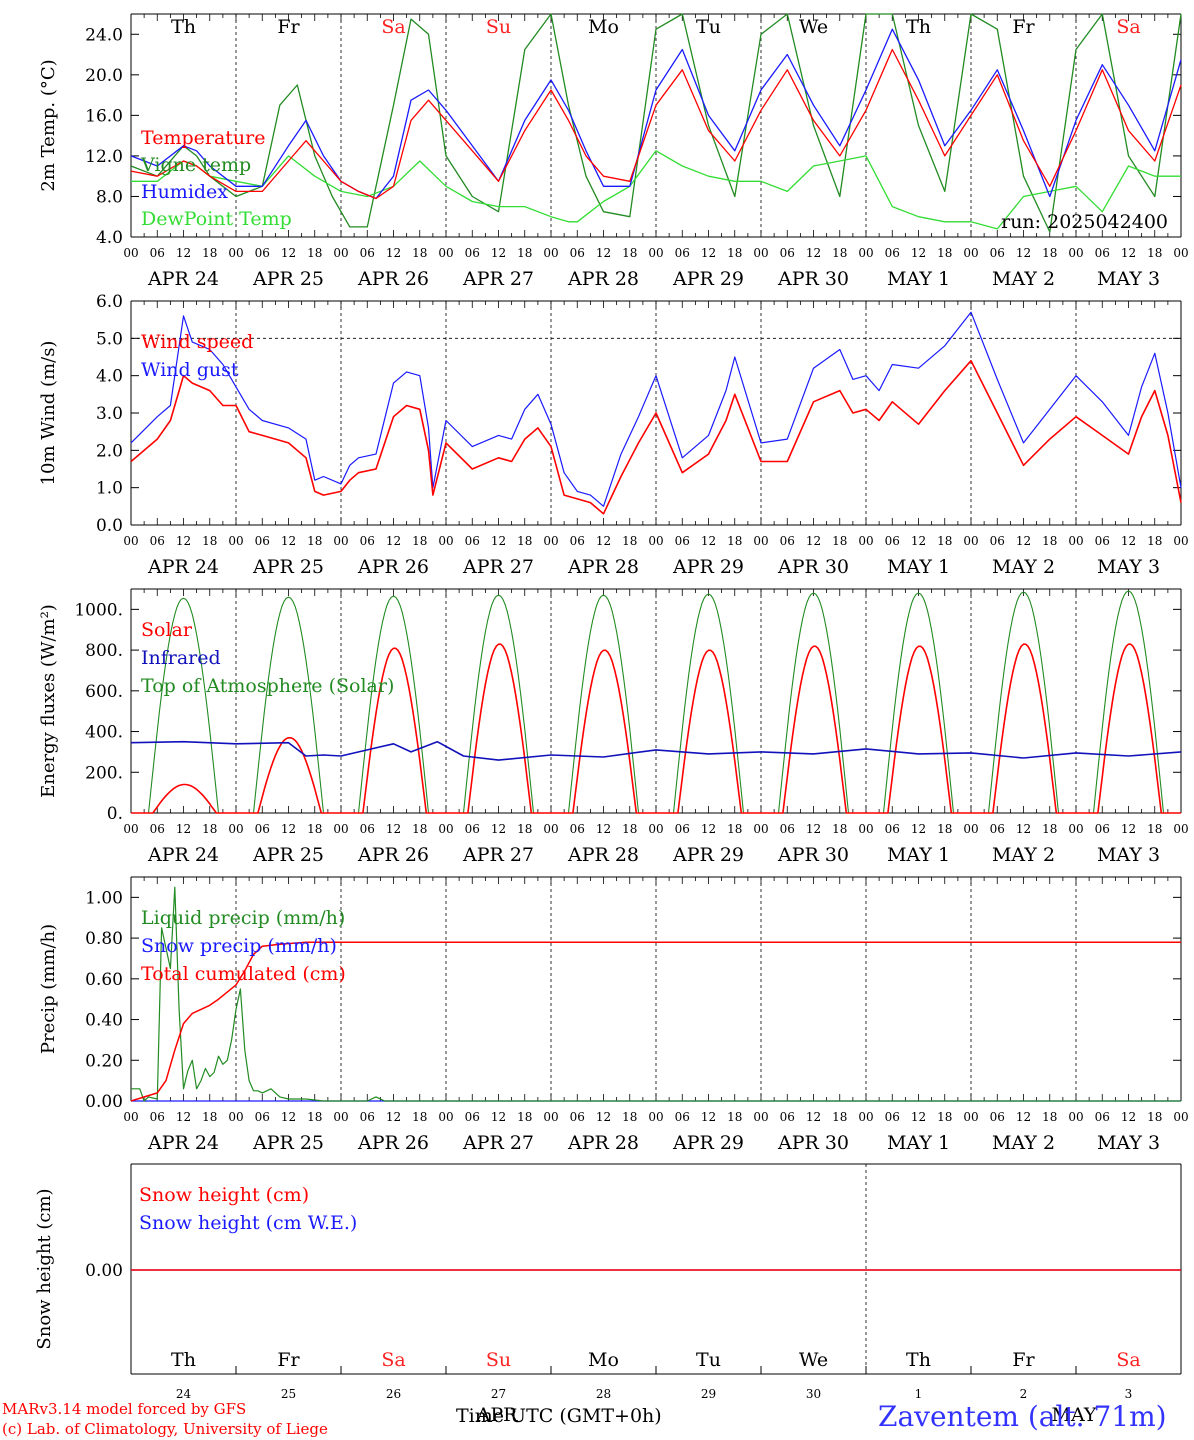 The image size is (1194, 1440). Describe the element at coordinates (190, 370) in the screenshot. I see `legend-entry: Wind gust` at that location.